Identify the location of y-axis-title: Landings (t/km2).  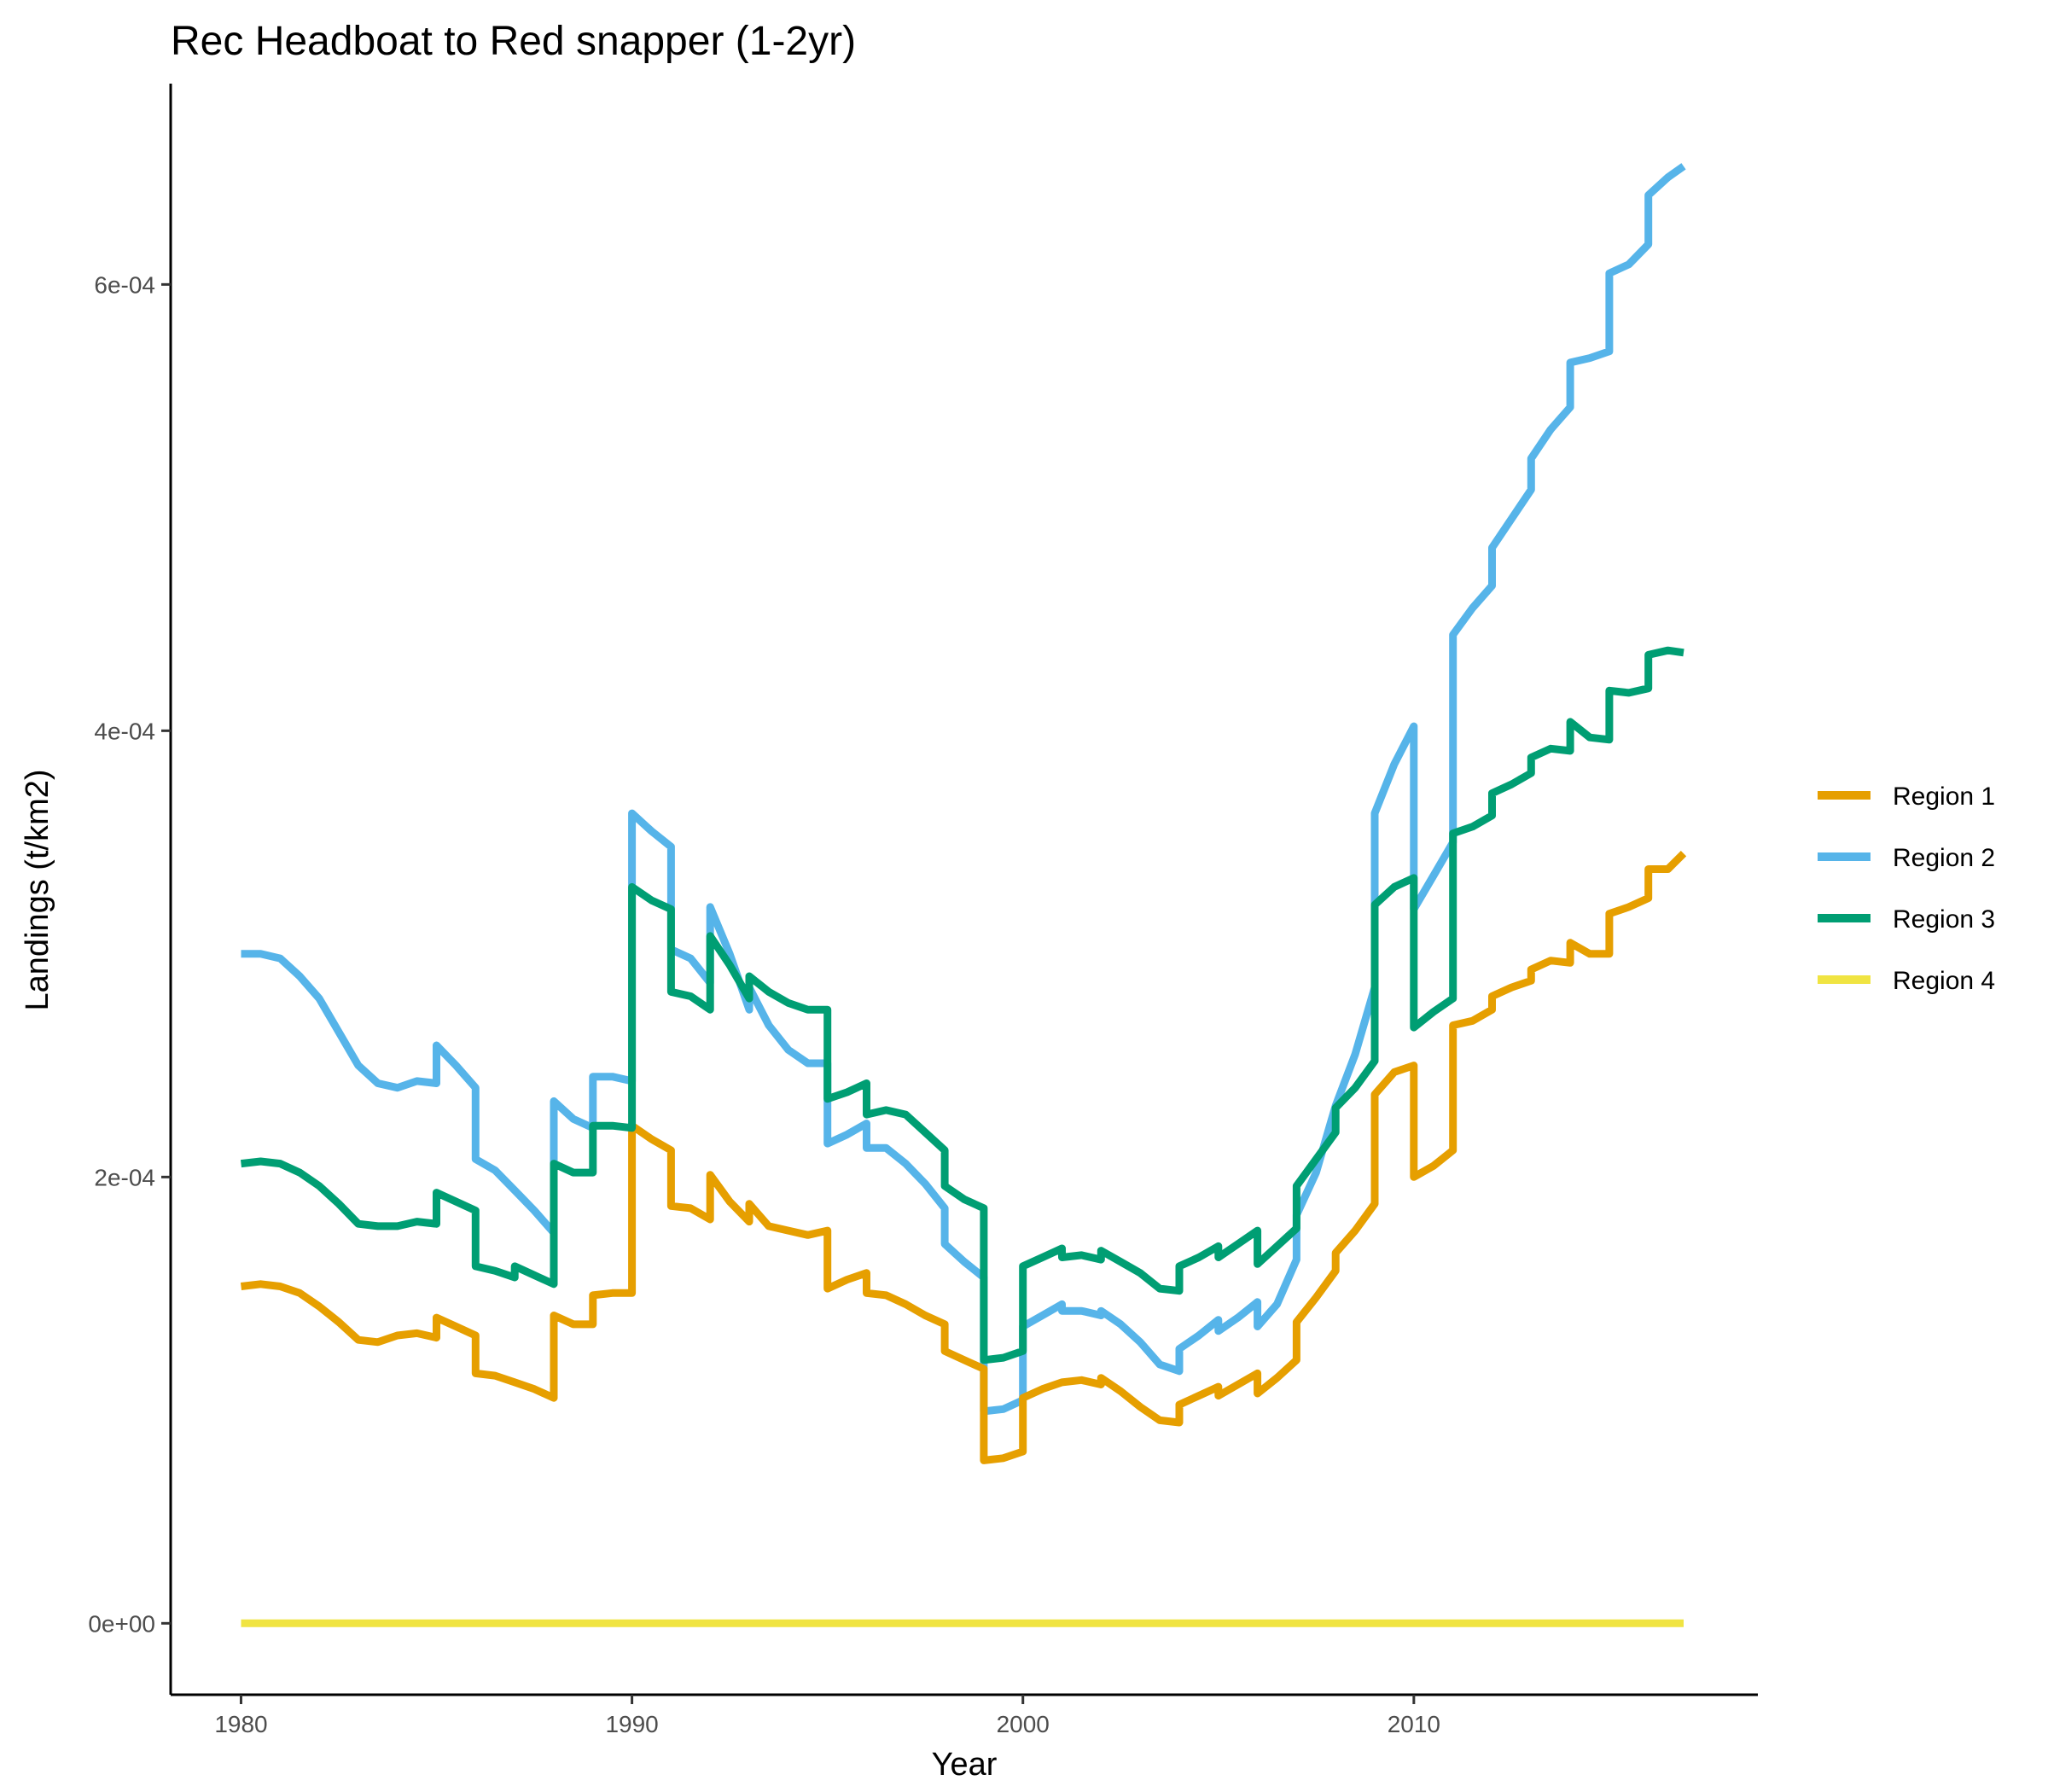
(37, 890).